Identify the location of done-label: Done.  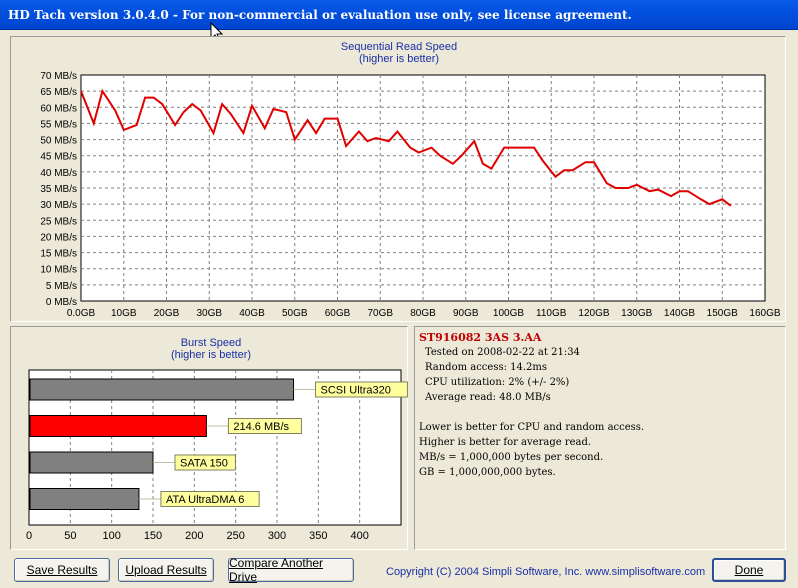
(749, 570).